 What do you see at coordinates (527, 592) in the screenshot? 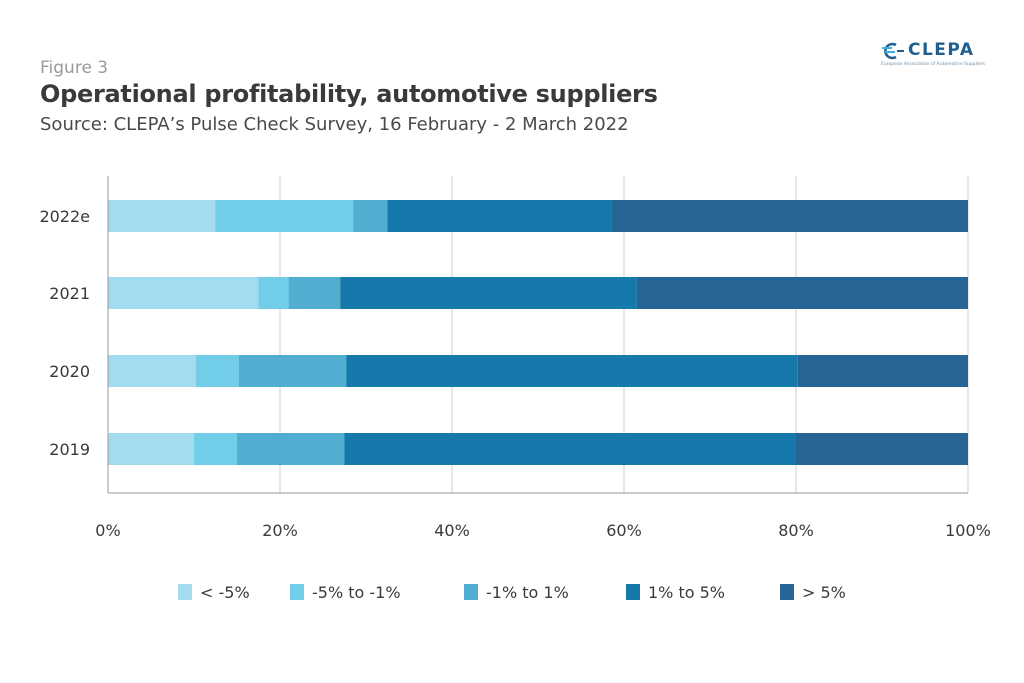
I see `legend-label: -1% to 1%` at bounding box center [527, 592].